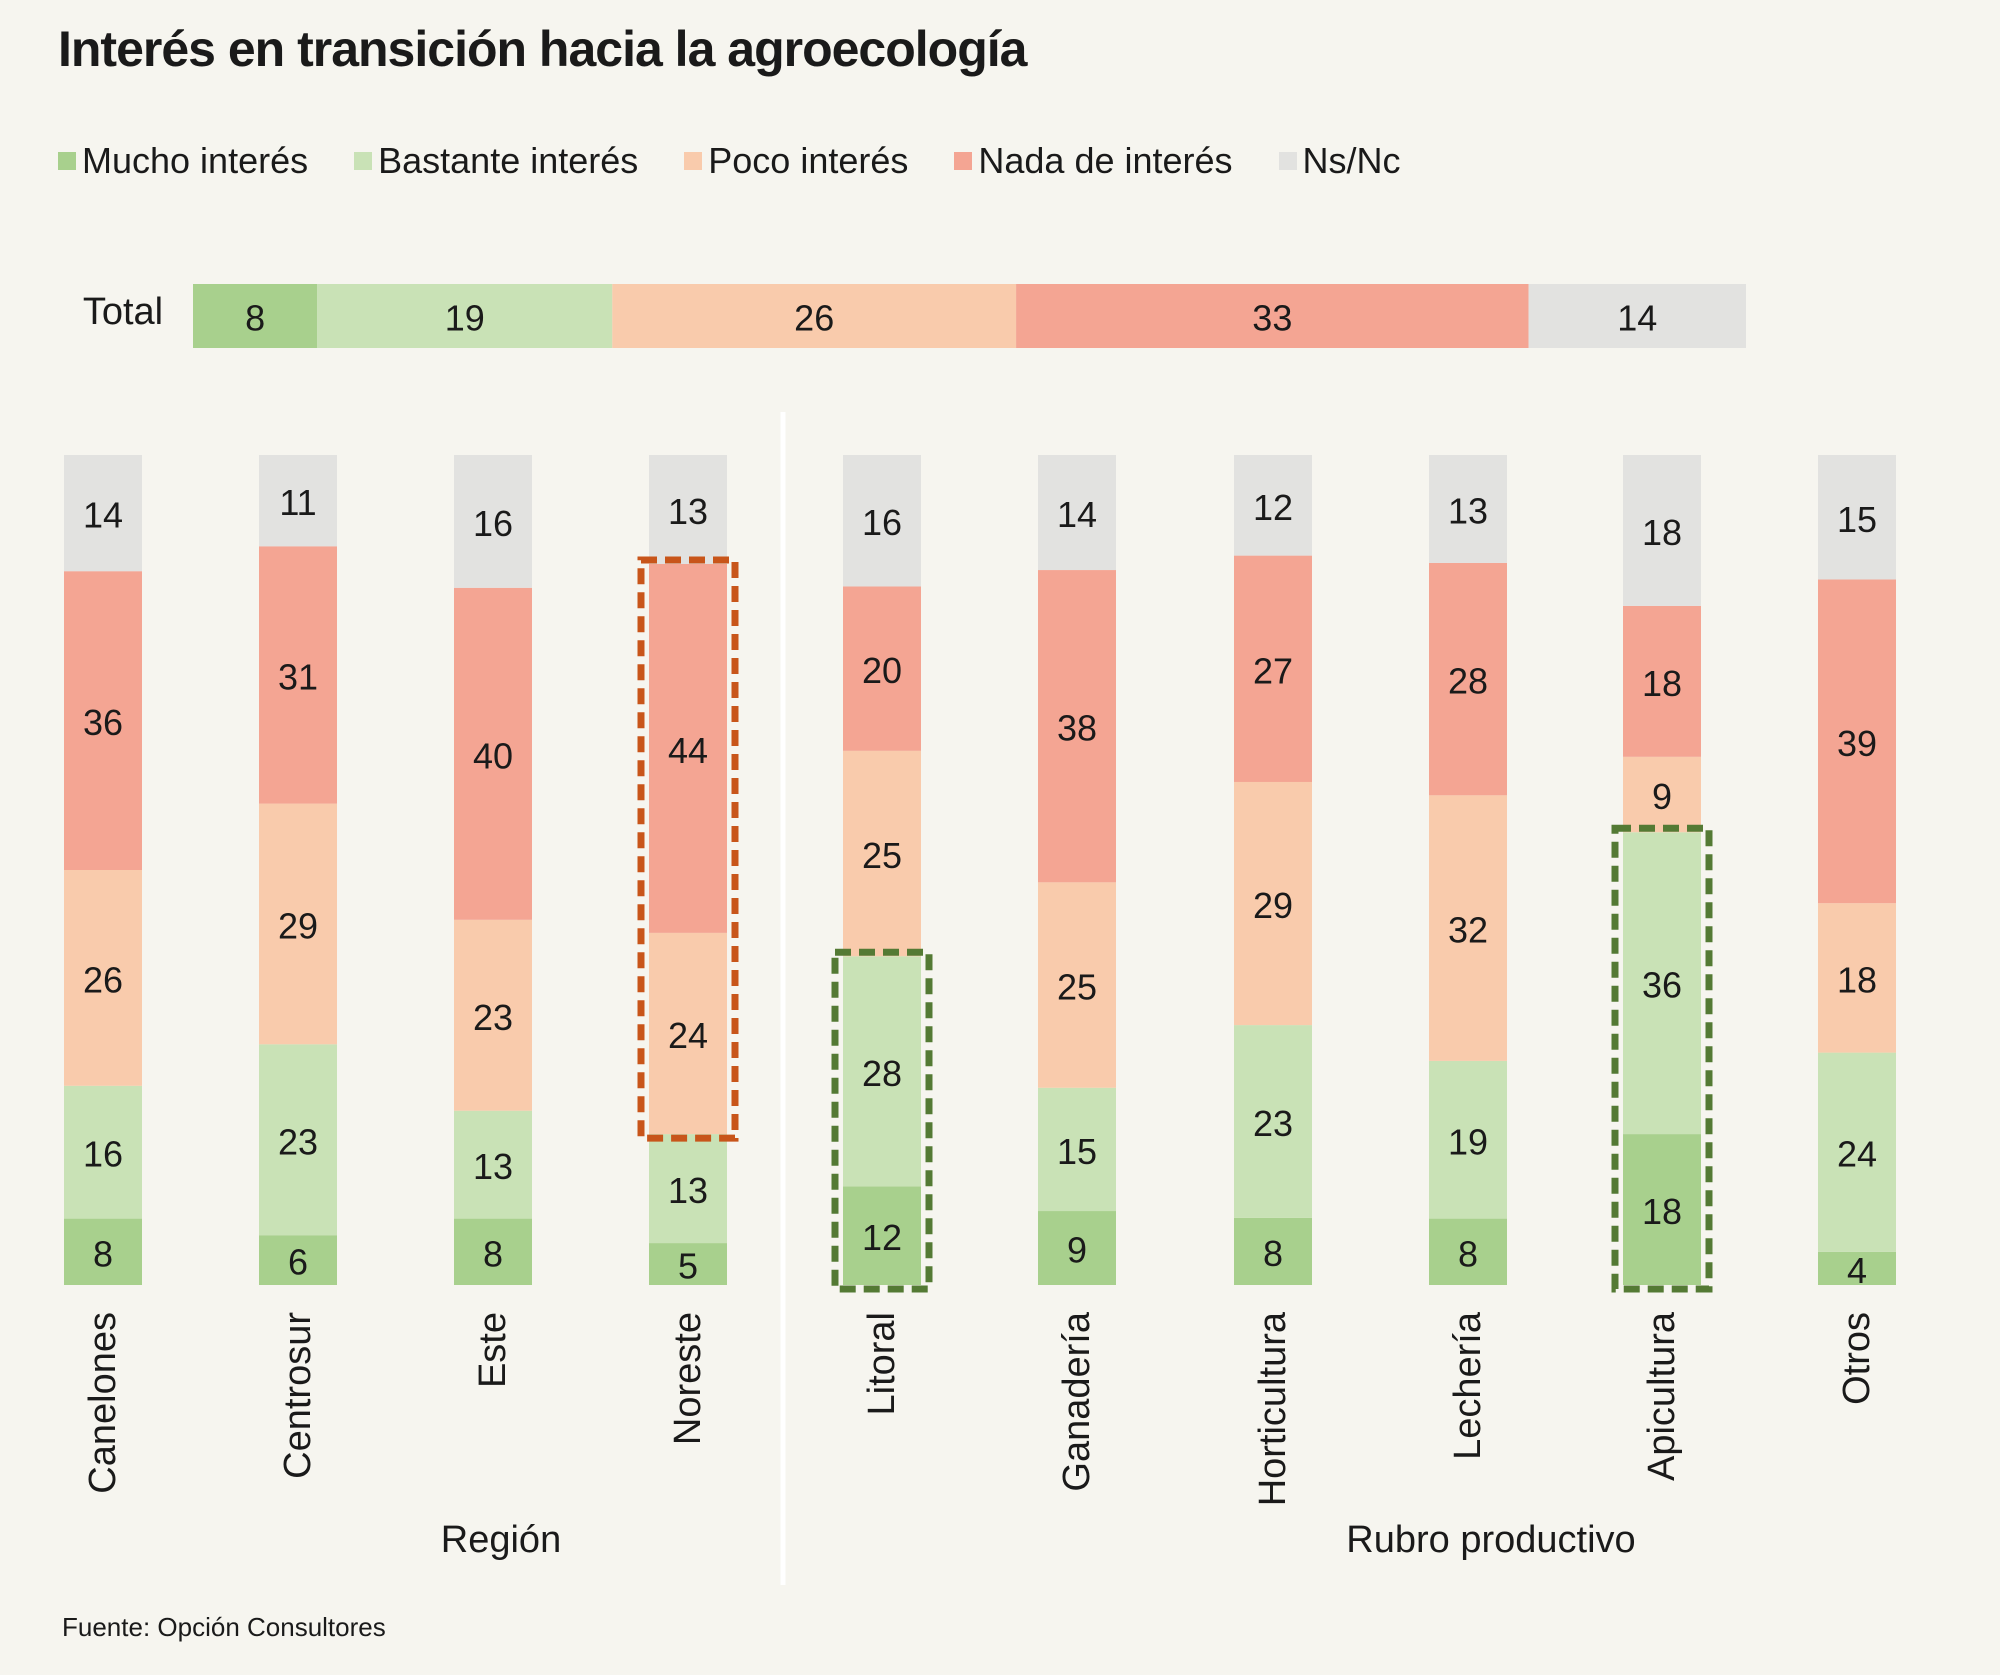 This screenshot has width=2000, height=1675. I want to click on legend-item: Poco interés, so click(796, 161).